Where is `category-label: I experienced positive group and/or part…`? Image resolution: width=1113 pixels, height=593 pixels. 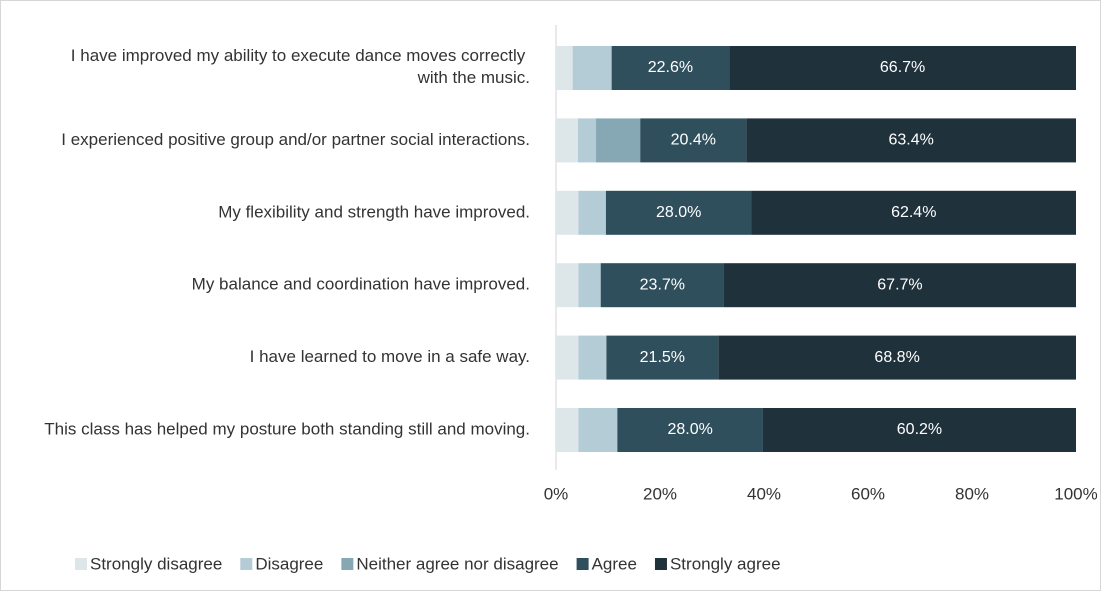
category-label: I experienced positive group and/or part… is located at coordinates (295, 139).